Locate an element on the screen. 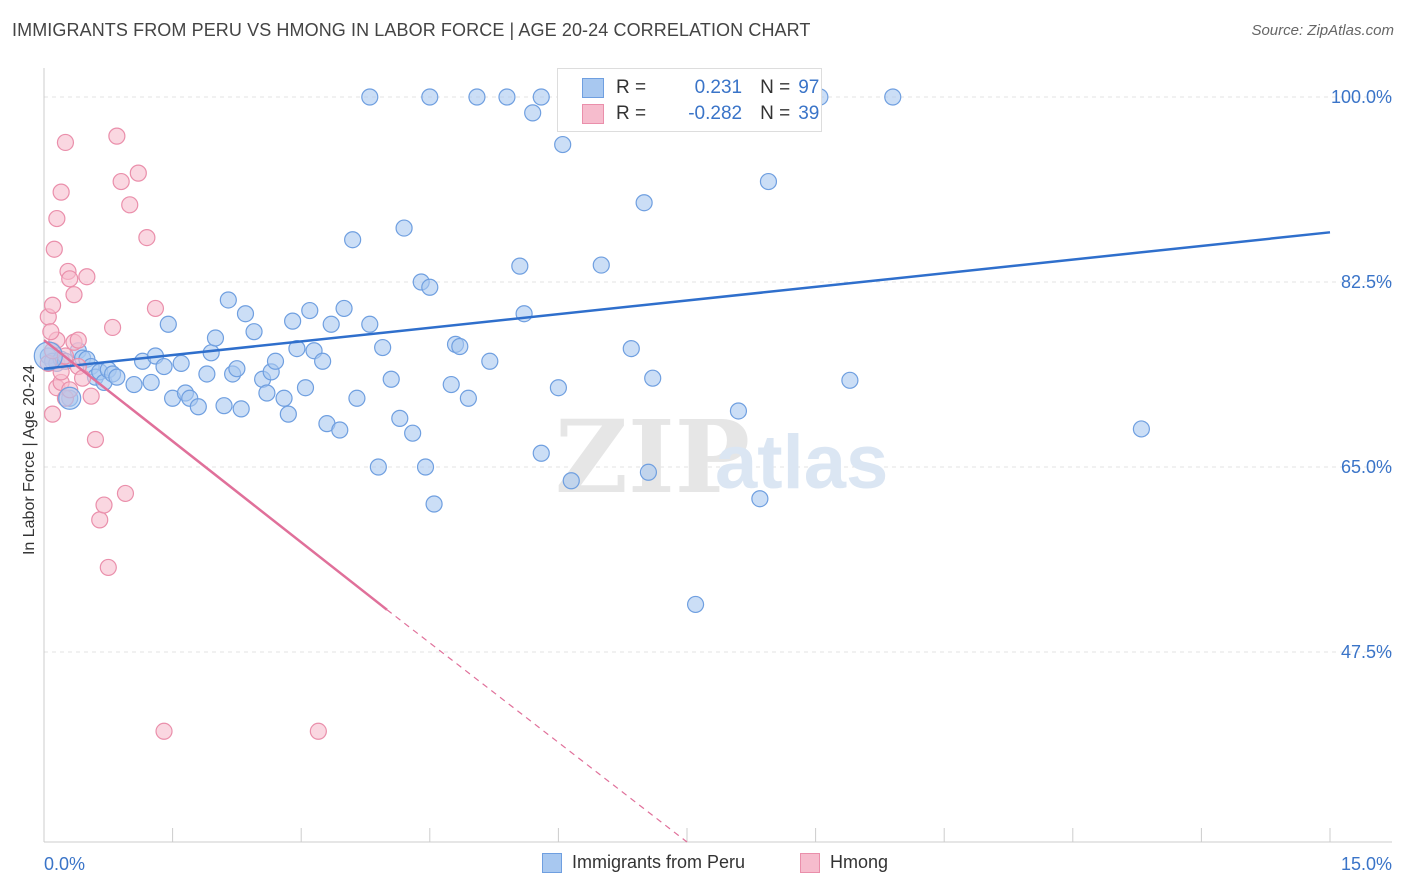 The width and height of the screenshot is (1406, 892). legend-swatch-peru is located at coordinates (552, 862).